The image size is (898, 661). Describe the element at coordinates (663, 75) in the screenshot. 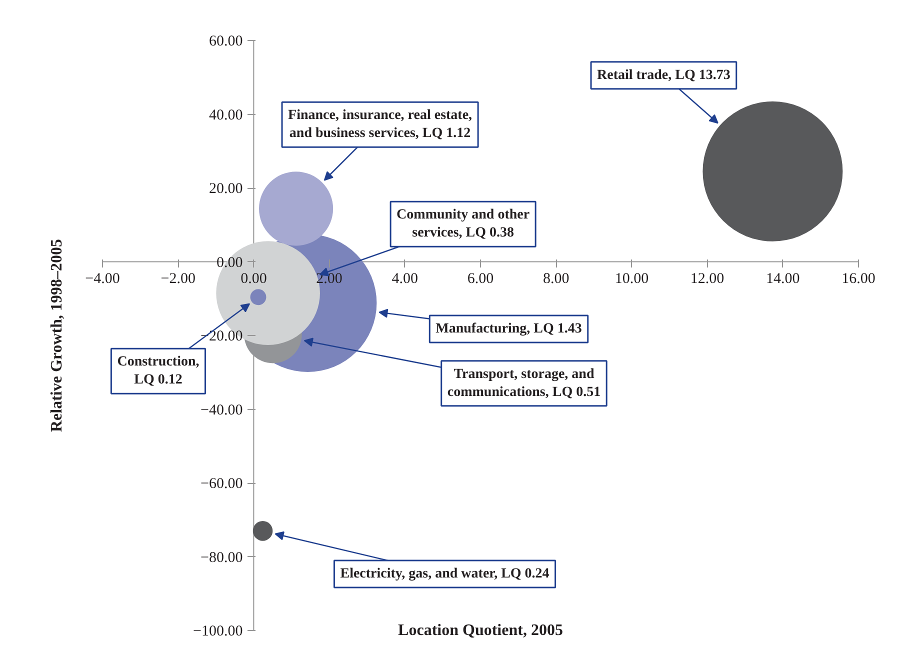

I see `annotation: Retail trade, LQ 13.73` at that location.